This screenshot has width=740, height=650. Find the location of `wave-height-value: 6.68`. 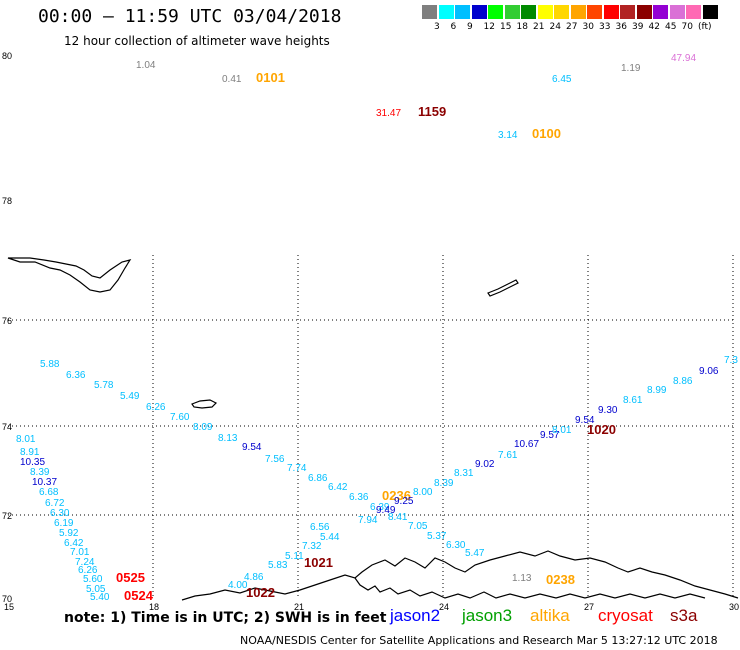

wave-height-value: 6.68 is located at coordinates (49, 492).